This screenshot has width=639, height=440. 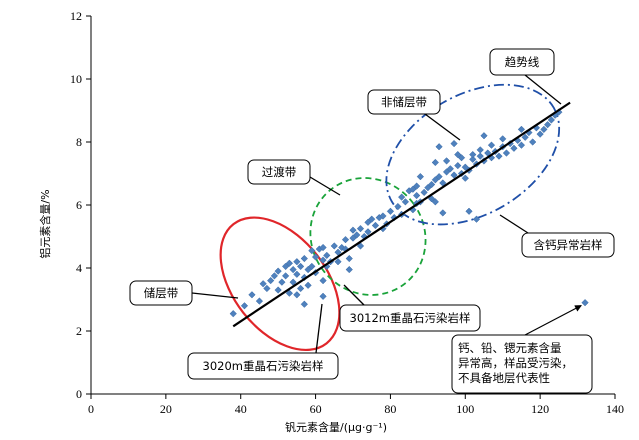 What do you see at coordinates (316, 409) in the screenshot?
I see `x-tick-label: 60` at bounding box center [316, 409].